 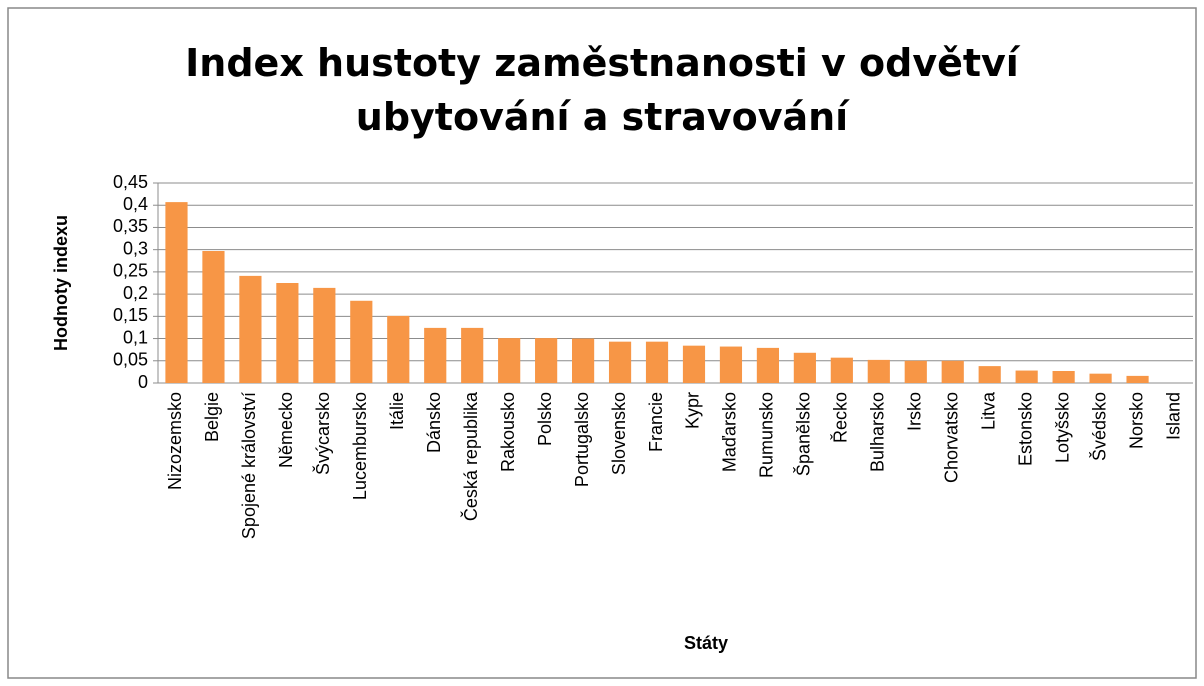 I want to click on x-tick-label: Belgie, so click(x=212, y=417).